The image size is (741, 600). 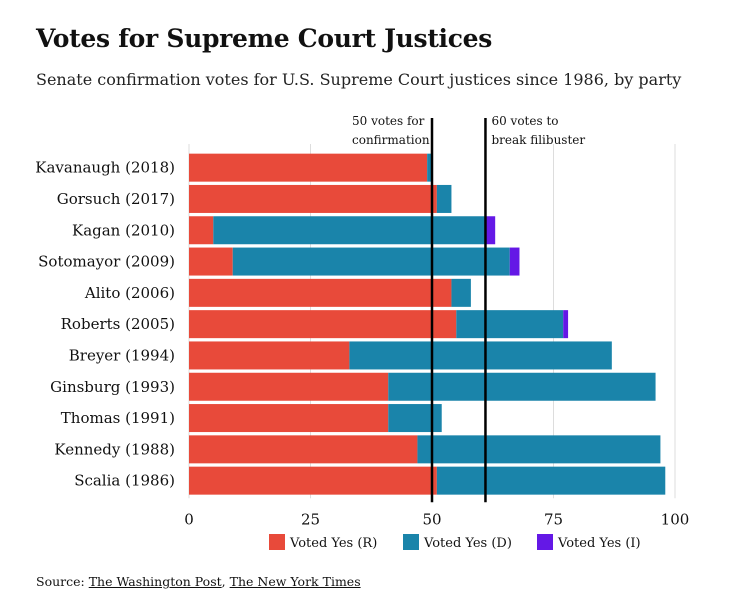 I want to click on reference-label-50: confirmation, so click(x=391, y=140).